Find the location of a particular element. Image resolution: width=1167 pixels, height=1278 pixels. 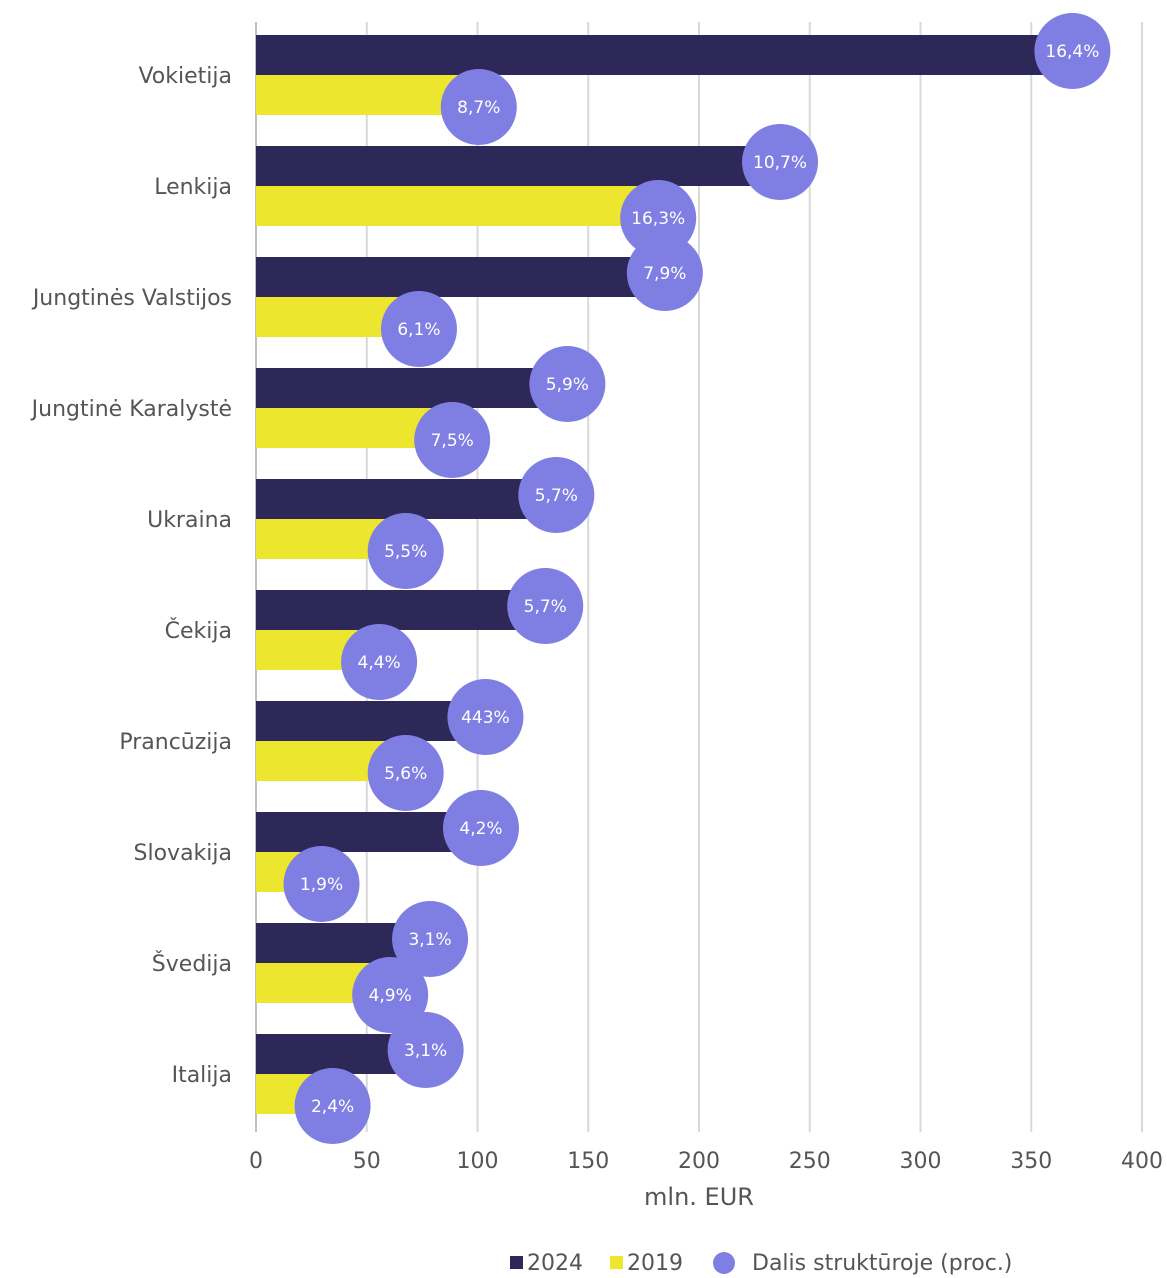

x-tick-label: 200 is located at coordinates (699, 1161).